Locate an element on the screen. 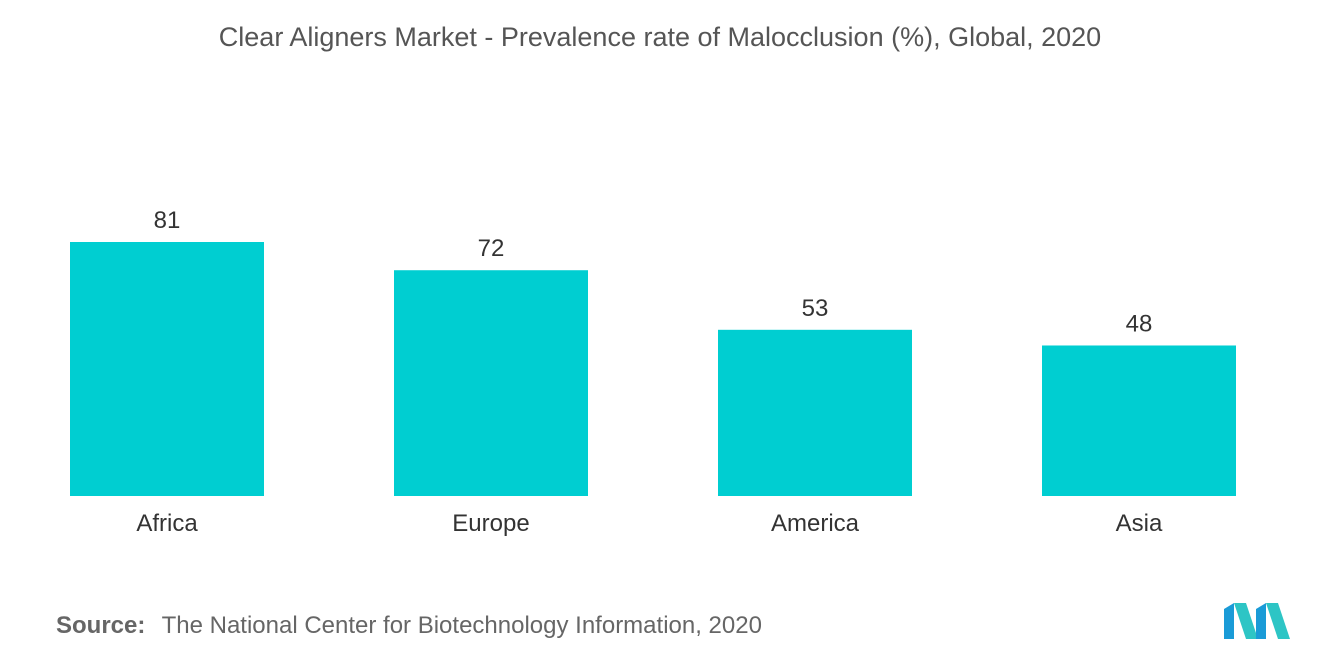 The image size is (1320, 665). bar-africa is located at coordinates (167, 369).